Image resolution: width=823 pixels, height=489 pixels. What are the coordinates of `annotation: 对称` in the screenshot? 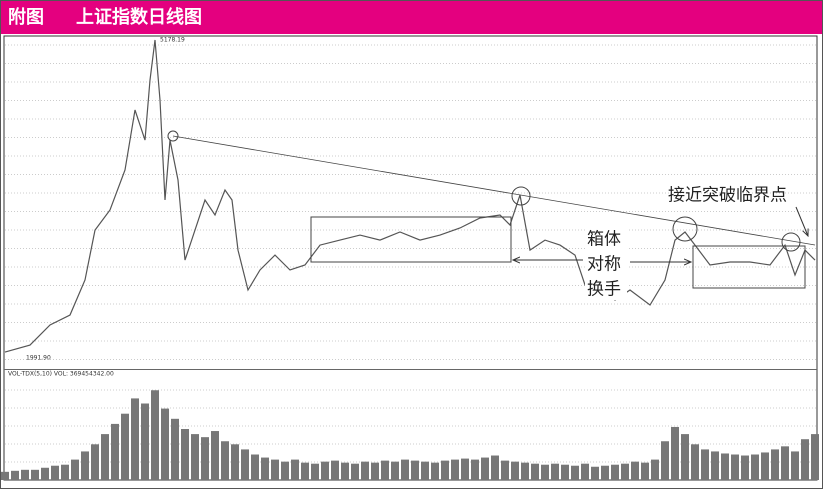 It's located at (604, 265).